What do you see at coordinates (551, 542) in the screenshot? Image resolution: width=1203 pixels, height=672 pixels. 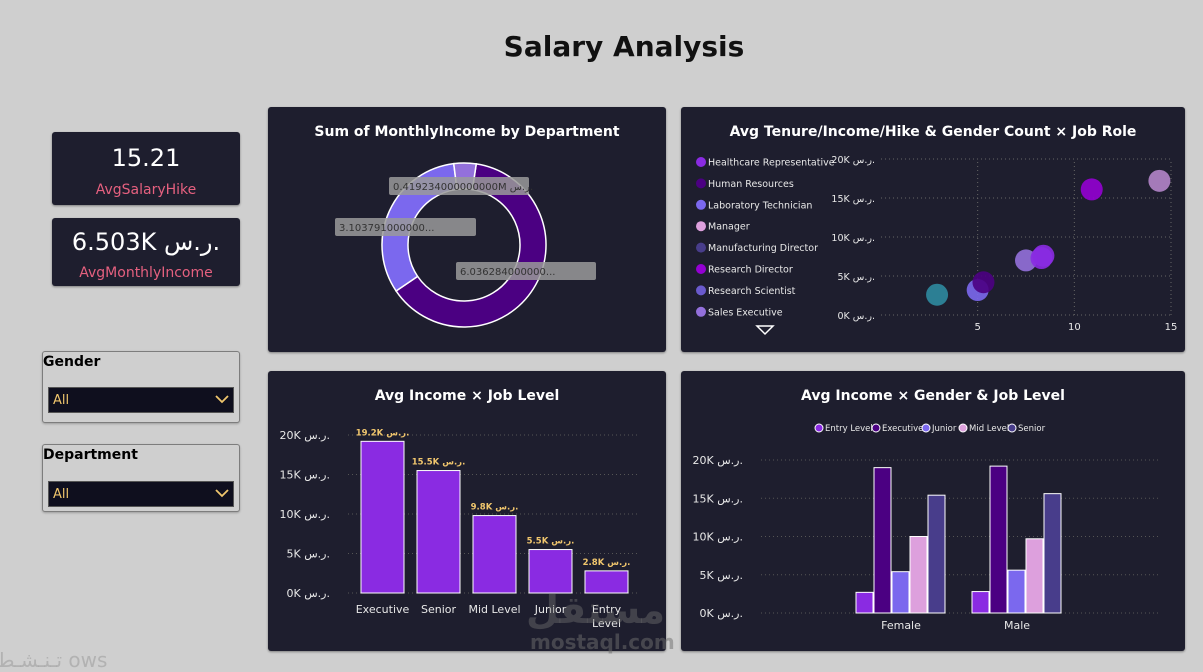 I see `data-label: 5.5K ر.س.` at bounding box center [551, 542].